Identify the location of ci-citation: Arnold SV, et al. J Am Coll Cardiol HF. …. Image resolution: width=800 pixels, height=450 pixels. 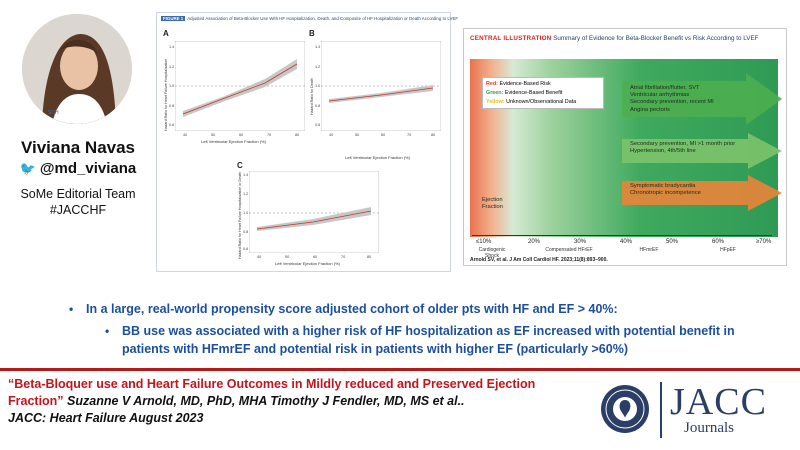
(539, 260).